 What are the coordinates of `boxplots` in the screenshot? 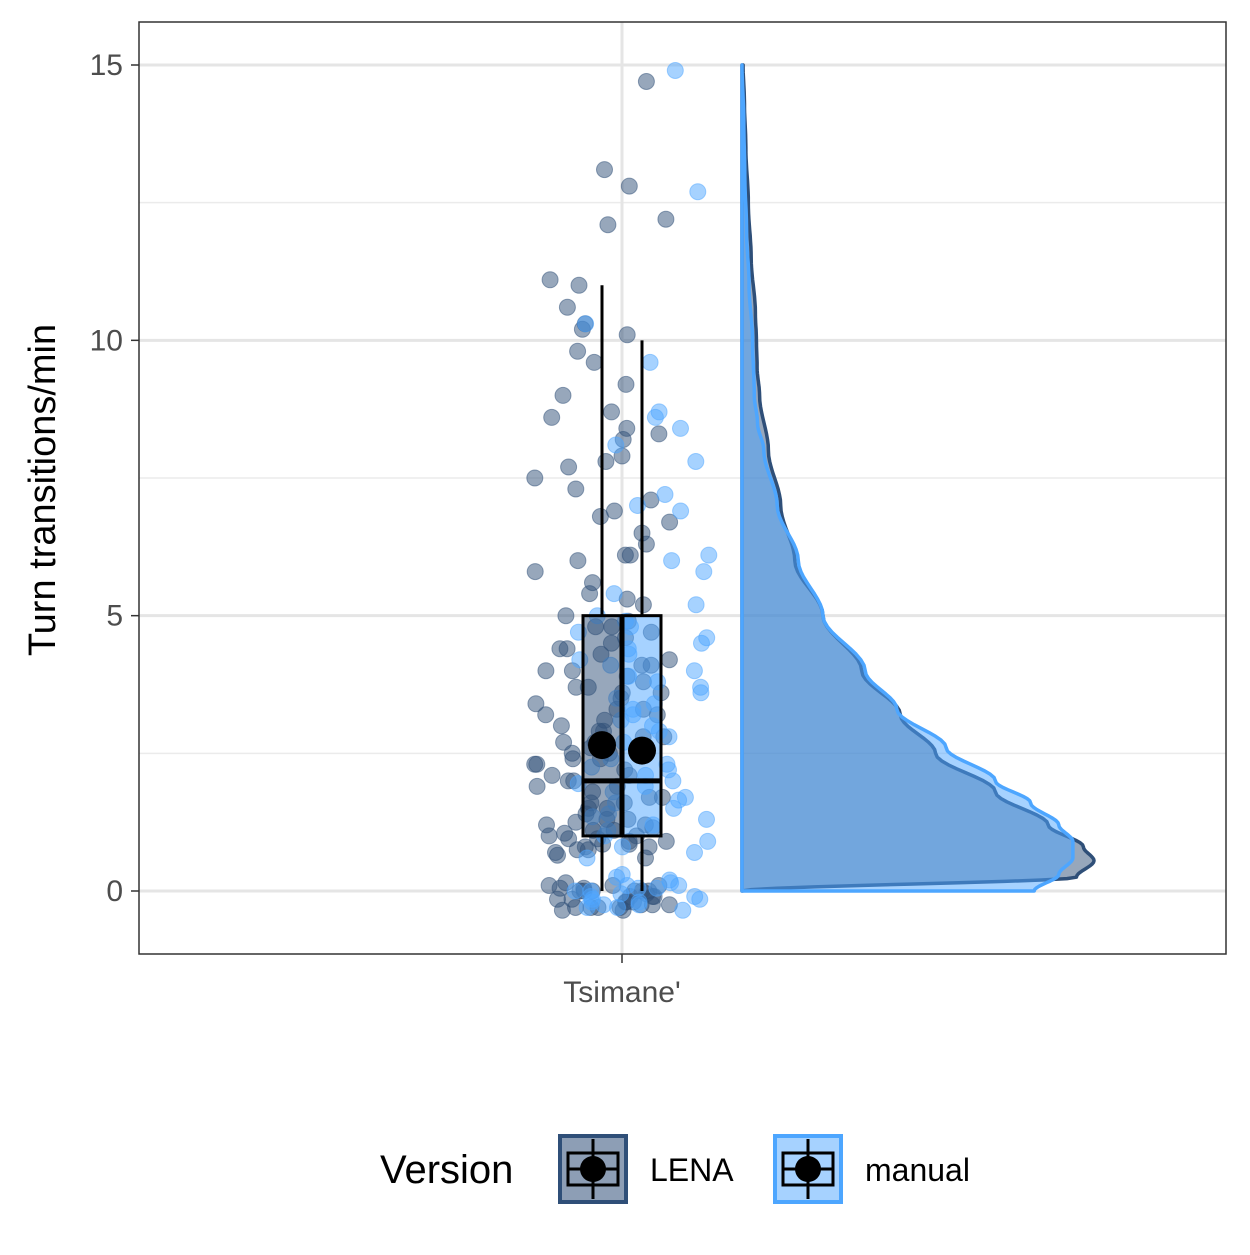 It's located at (622, 588).